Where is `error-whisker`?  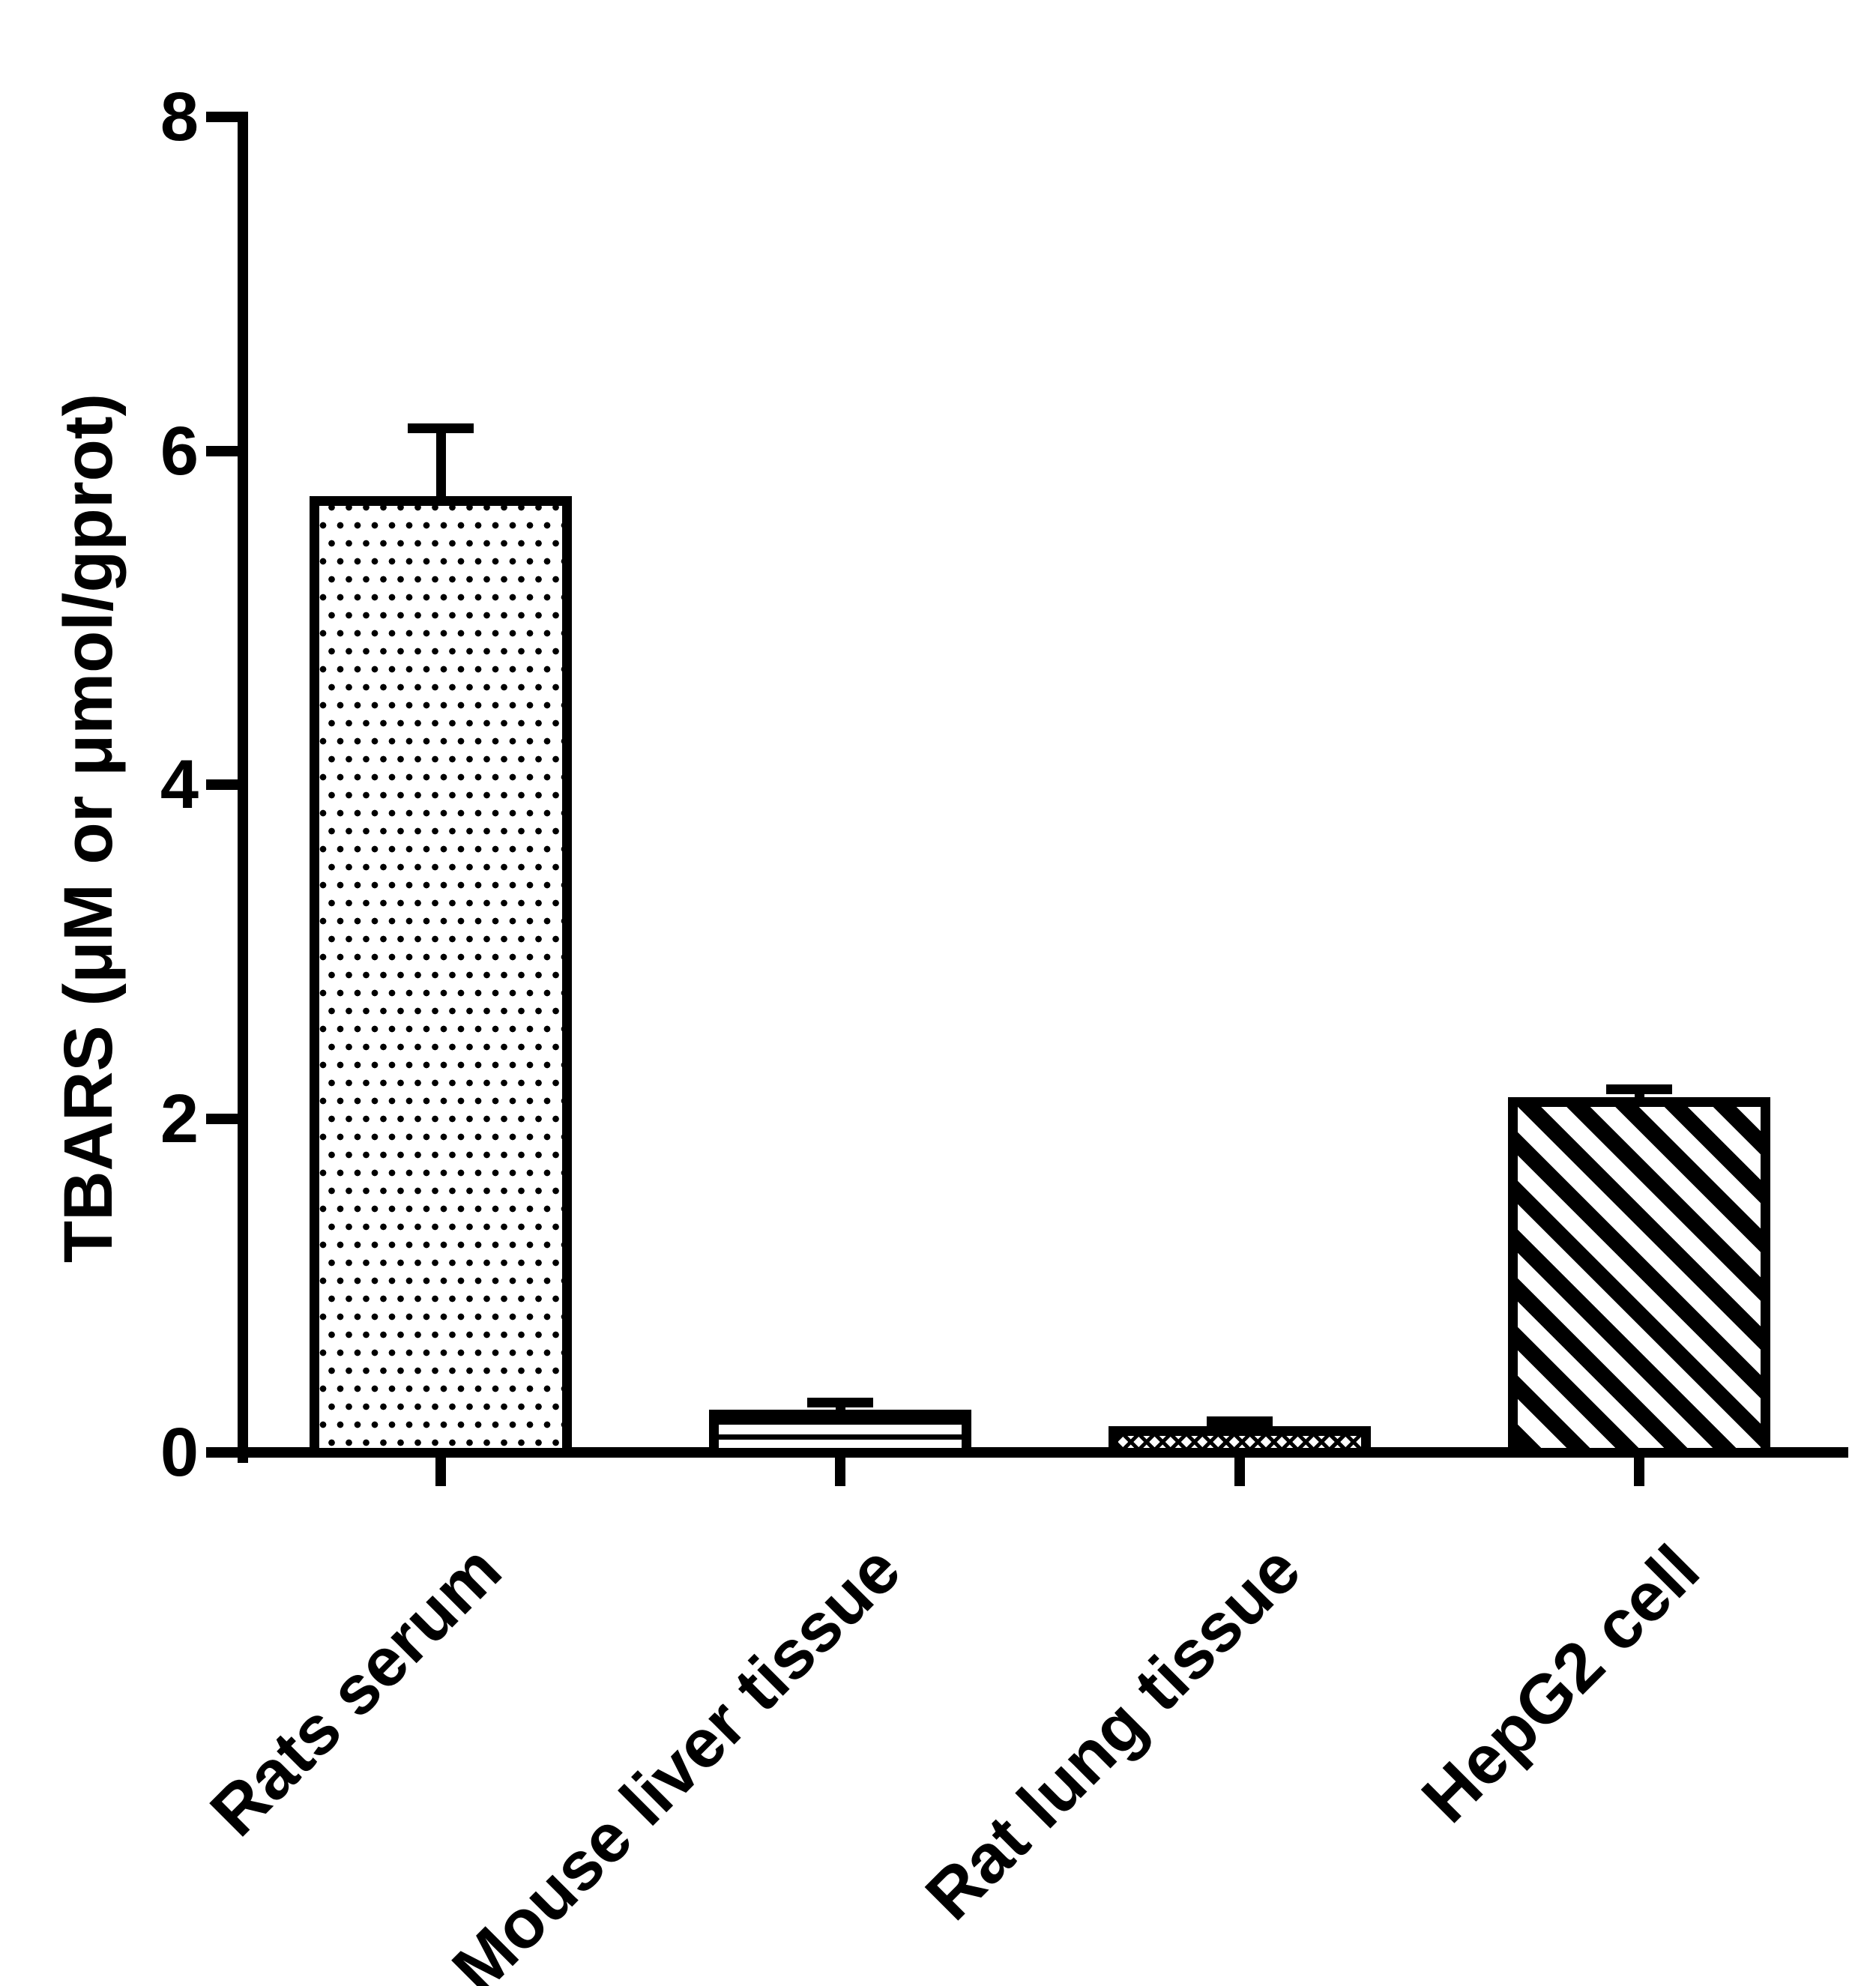
error-whisker is located at coordinates (441, 462).